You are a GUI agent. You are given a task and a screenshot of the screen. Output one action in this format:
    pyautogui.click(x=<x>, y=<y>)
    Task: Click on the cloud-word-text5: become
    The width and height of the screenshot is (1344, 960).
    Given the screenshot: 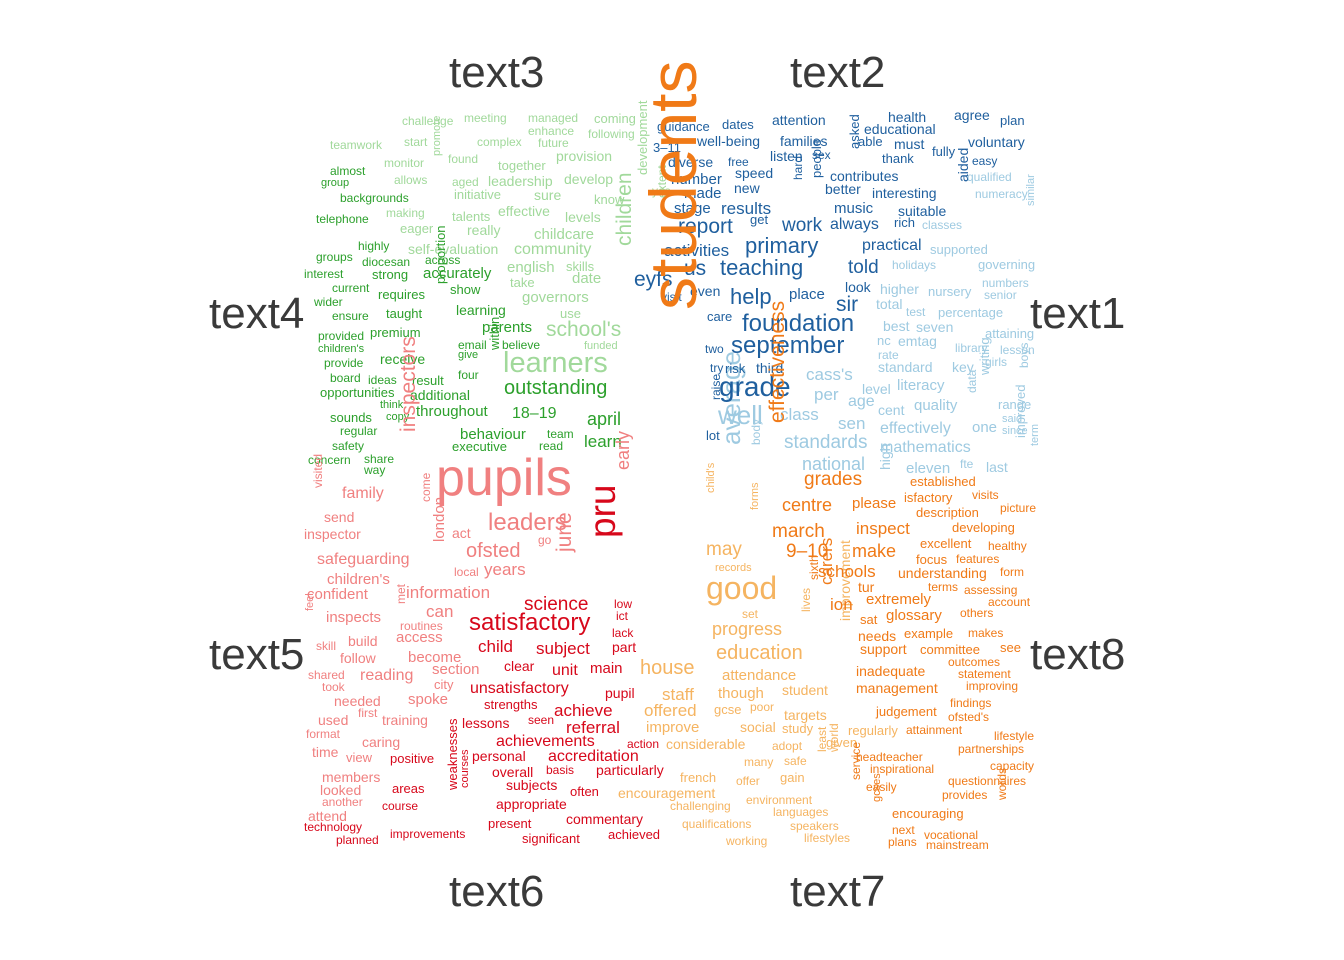 What is the action you would take?
    pyautogui.click(x=435, y=657)
    